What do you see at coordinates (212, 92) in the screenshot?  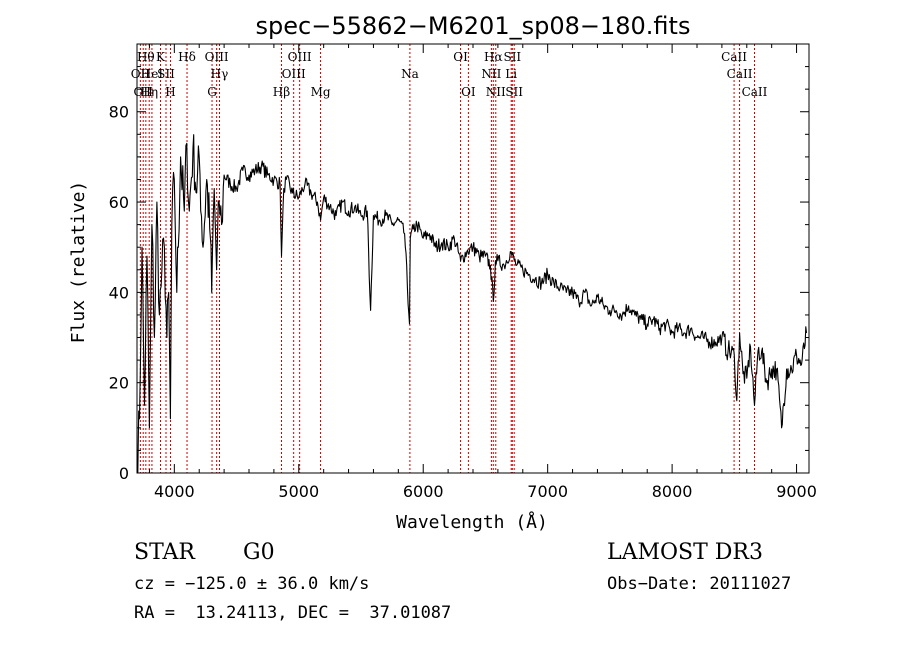 I see `reference-line-label: G` at bounding box center [212, 92].